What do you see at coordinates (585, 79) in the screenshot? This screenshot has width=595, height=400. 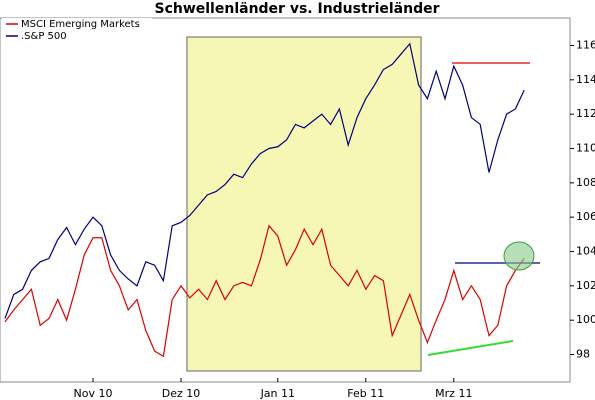 I see `y-tick-label: 114` at bounding box center [585, 79].